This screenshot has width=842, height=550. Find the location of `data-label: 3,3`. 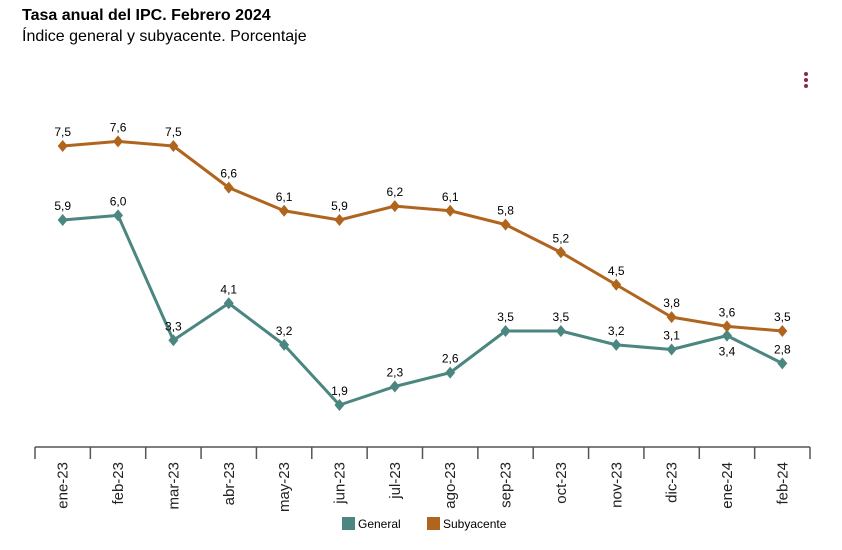

data-label: 3,3 is located at coordinates (173, 326).